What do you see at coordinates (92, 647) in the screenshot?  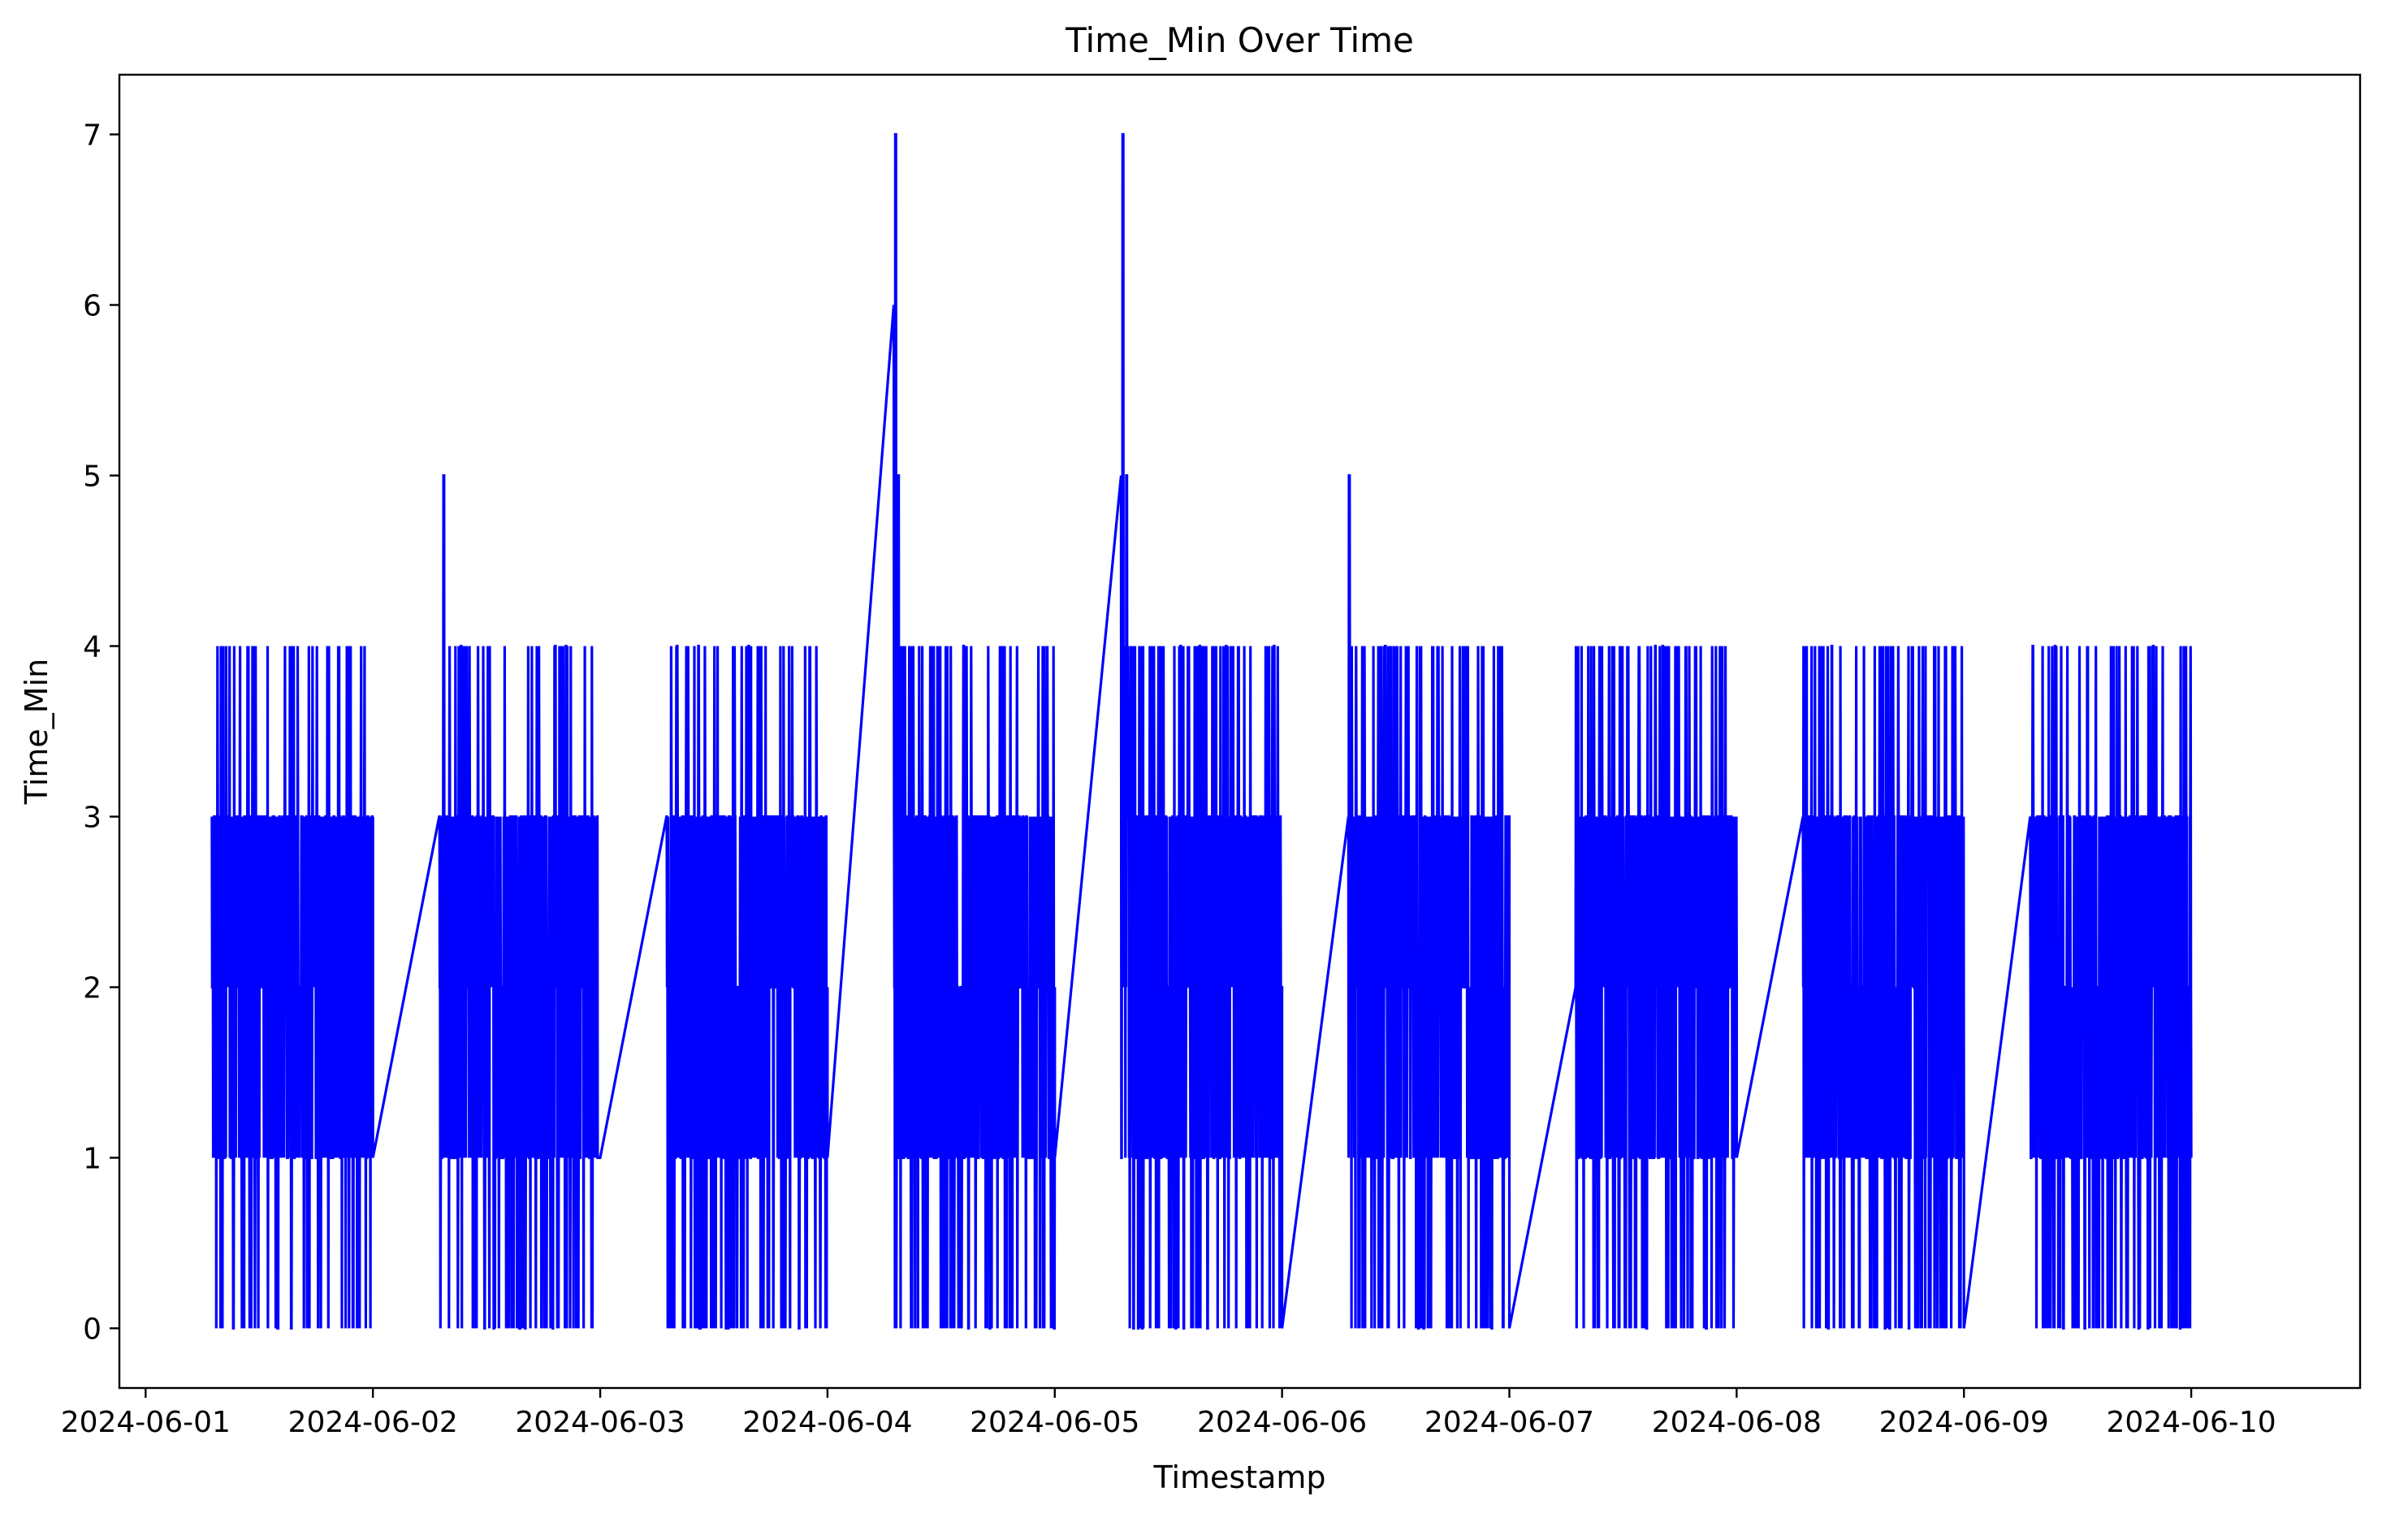 I see `y-tick-label: 4` at bounding box center [92, 647].